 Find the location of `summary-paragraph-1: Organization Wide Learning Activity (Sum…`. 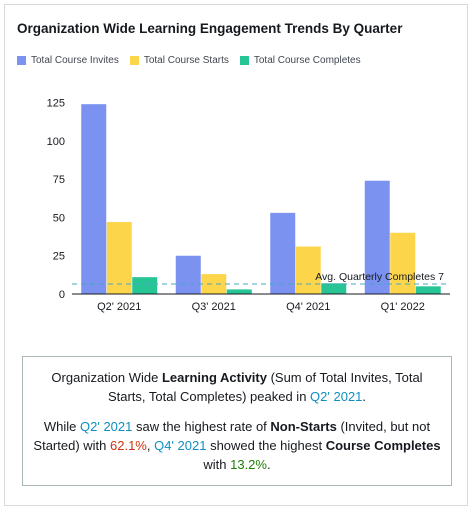

summary-paragraph-1: Organization Wide Learning Activity (Sum… is located at coordinates (237, 387).